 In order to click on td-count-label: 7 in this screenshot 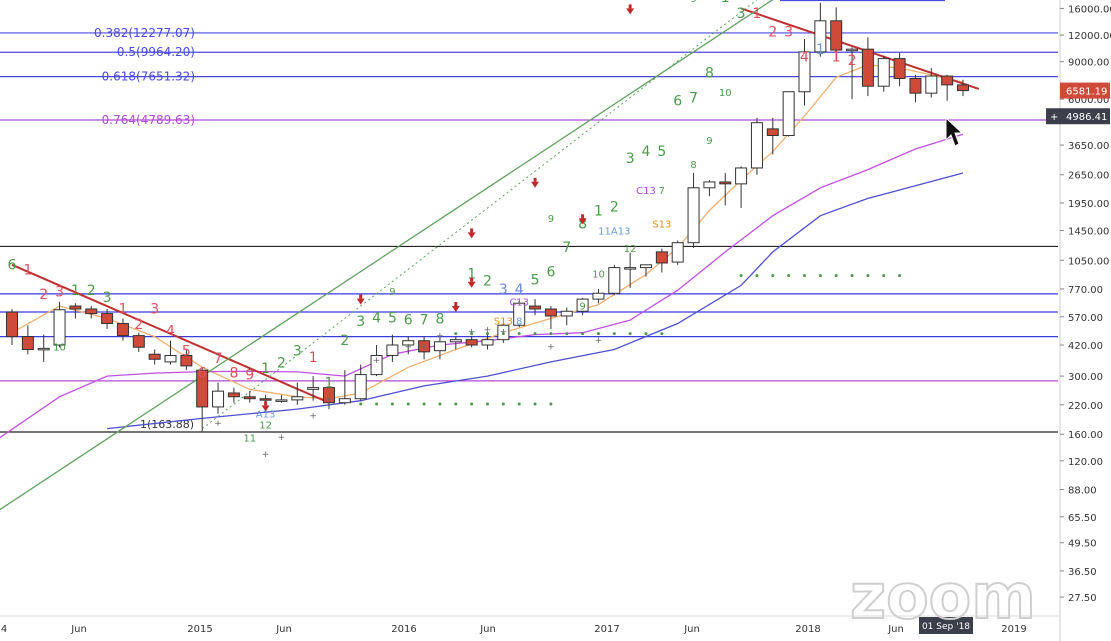, I will do `click(693, 98)`.